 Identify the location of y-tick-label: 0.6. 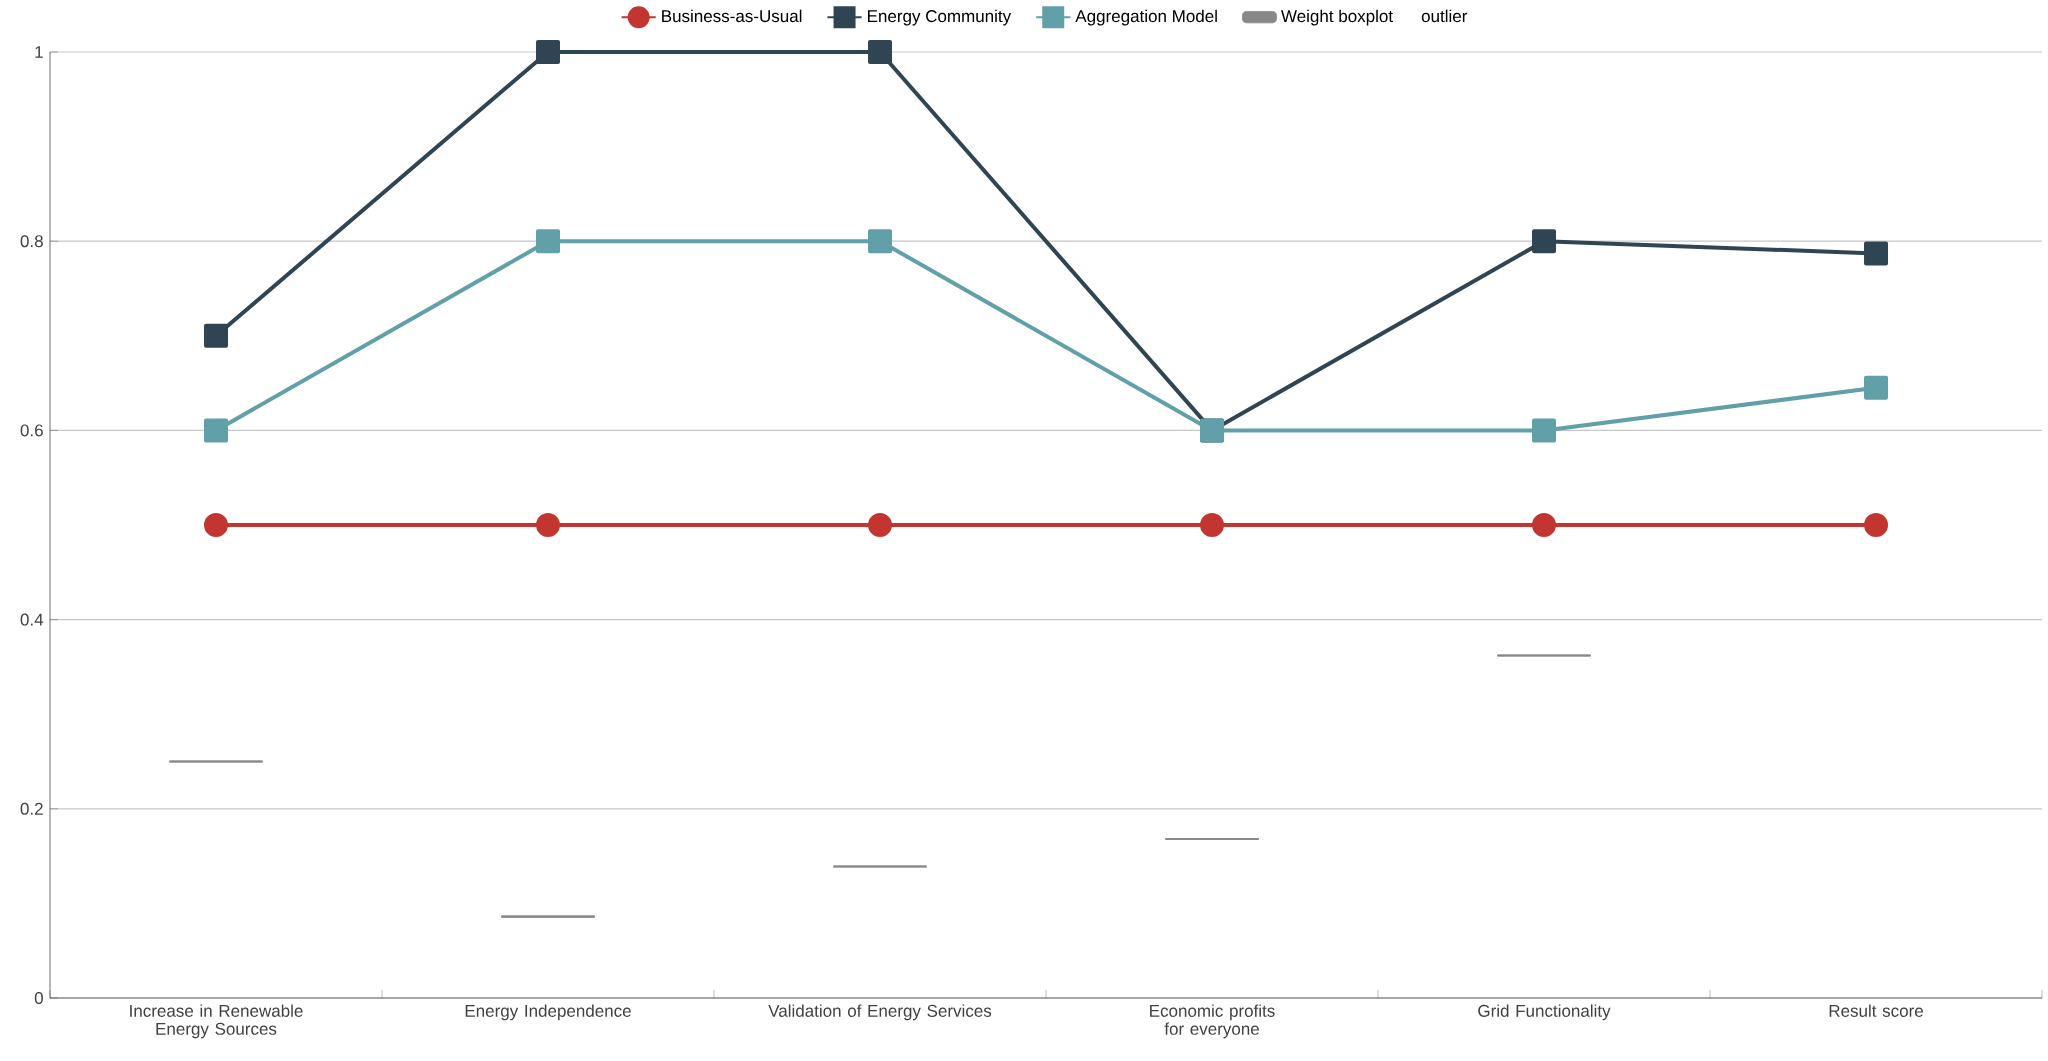
(31, 430).